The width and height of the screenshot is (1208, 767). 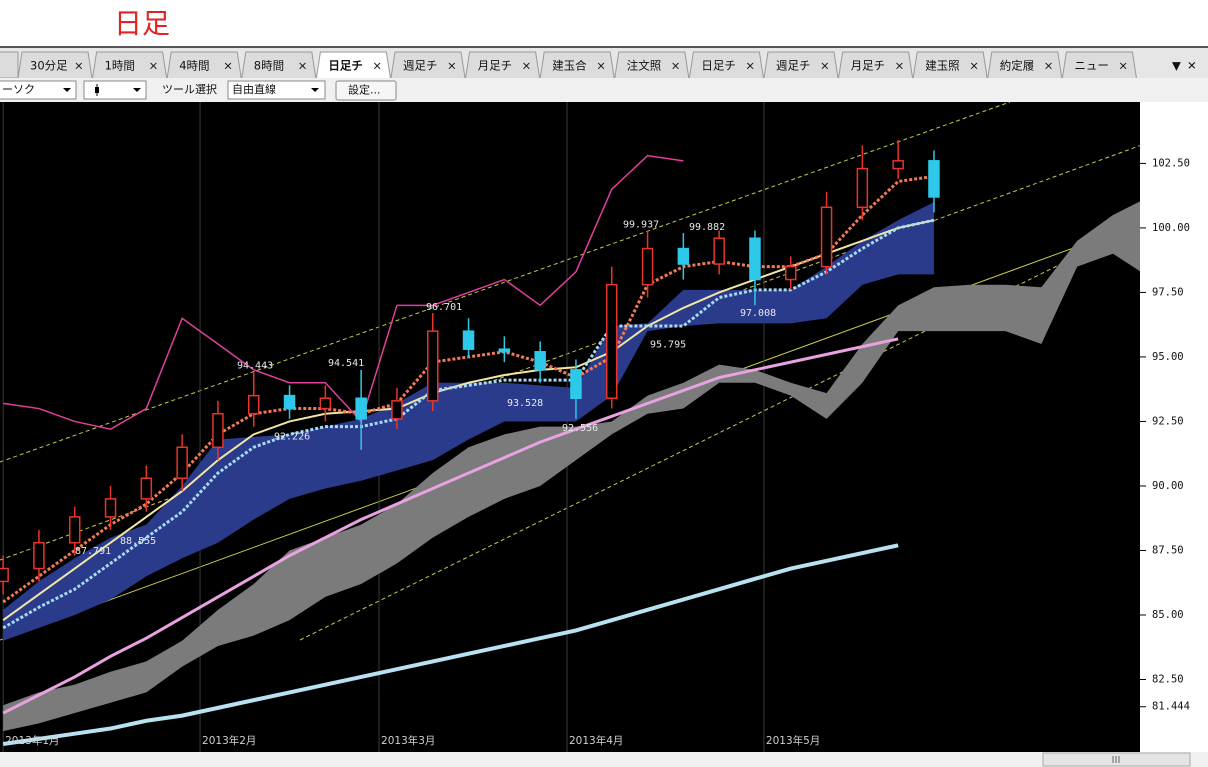 I want to click on tab: 約定履 ×, so click(x=1025, y=65).